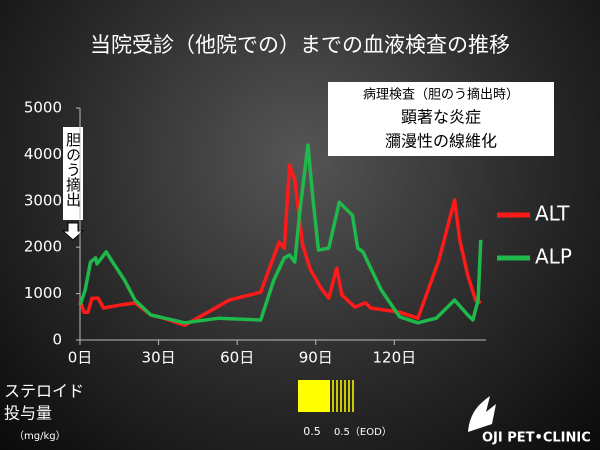 This screenshot has width=600, height=450. What do you see at coordinates (237, 358) in the screenshot?
I see `x-tick-label: 60日` at bounding box center [237, 358].